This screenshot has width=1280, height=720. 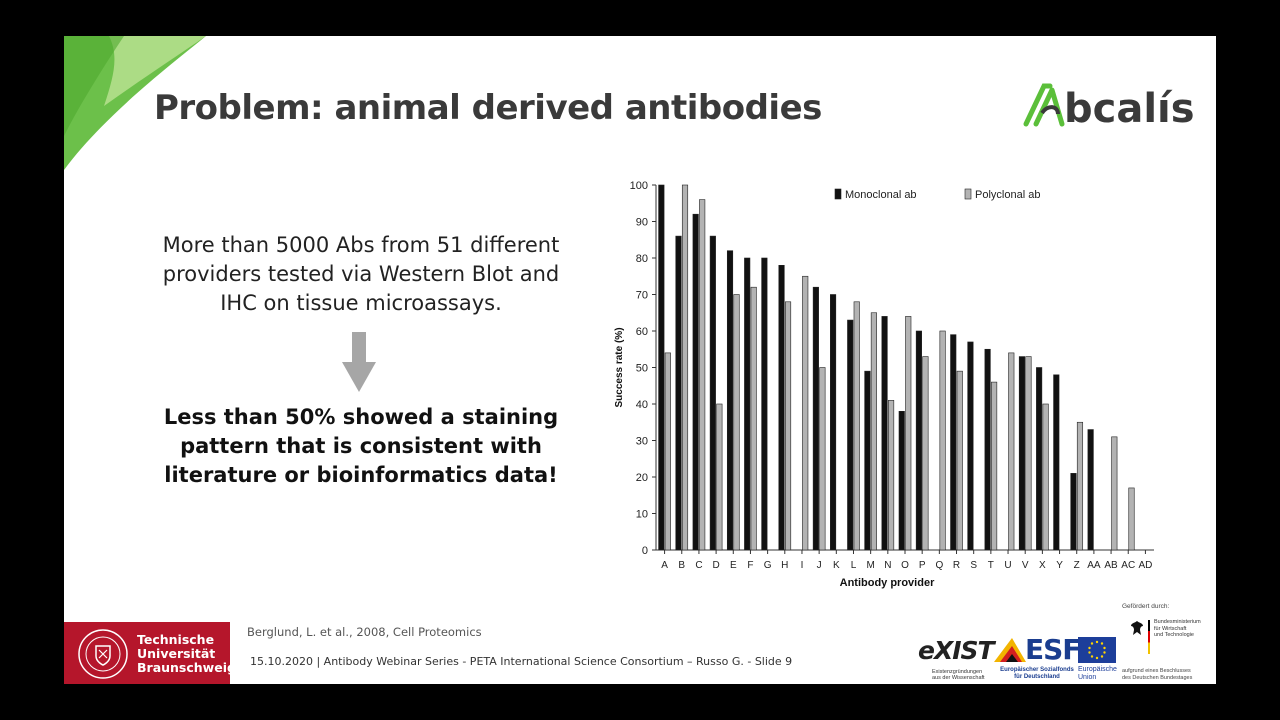 I want to click on x-axis-label: Antibody provider, so click(x=887, y=583).